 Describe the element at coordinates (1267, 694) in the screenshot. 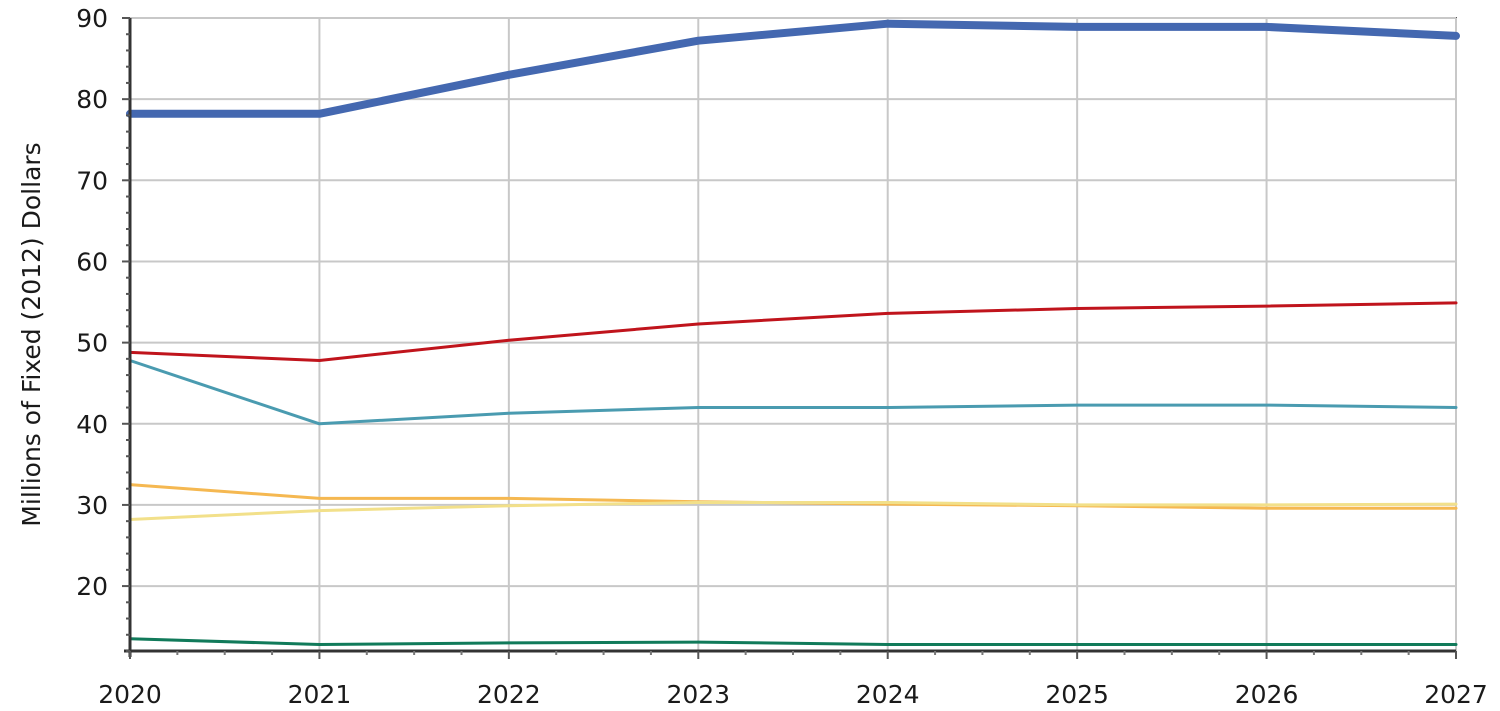

I see `x-tick-label: 2026` at that location.